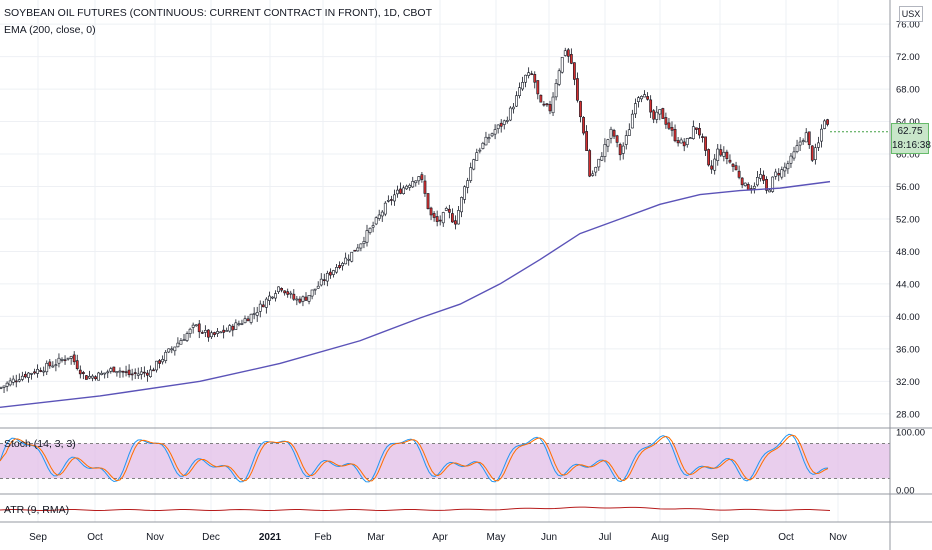 This screenshot has height=550, width=932. What do you see at coordinates (908, 284) in the screenshot?
I see `y-tick-label: 44.00` at bounding box center [908, 284].